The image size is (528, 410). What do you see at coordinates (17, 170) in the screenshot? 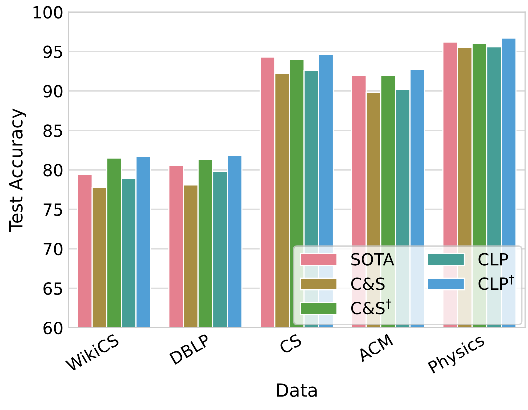
I see `y-axis-title: Test Accuracy` at bounding box center [17, 170].